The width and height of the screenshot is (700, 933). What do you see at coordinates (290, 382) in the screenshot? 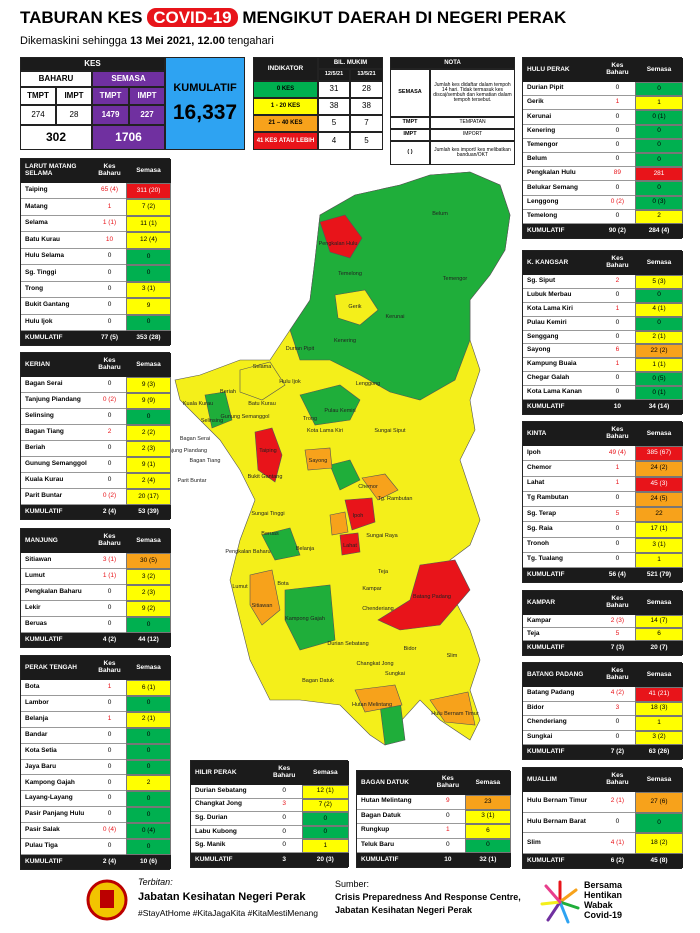
I see `map-label: Hulu Ijok` at bounding box center [290, 382].